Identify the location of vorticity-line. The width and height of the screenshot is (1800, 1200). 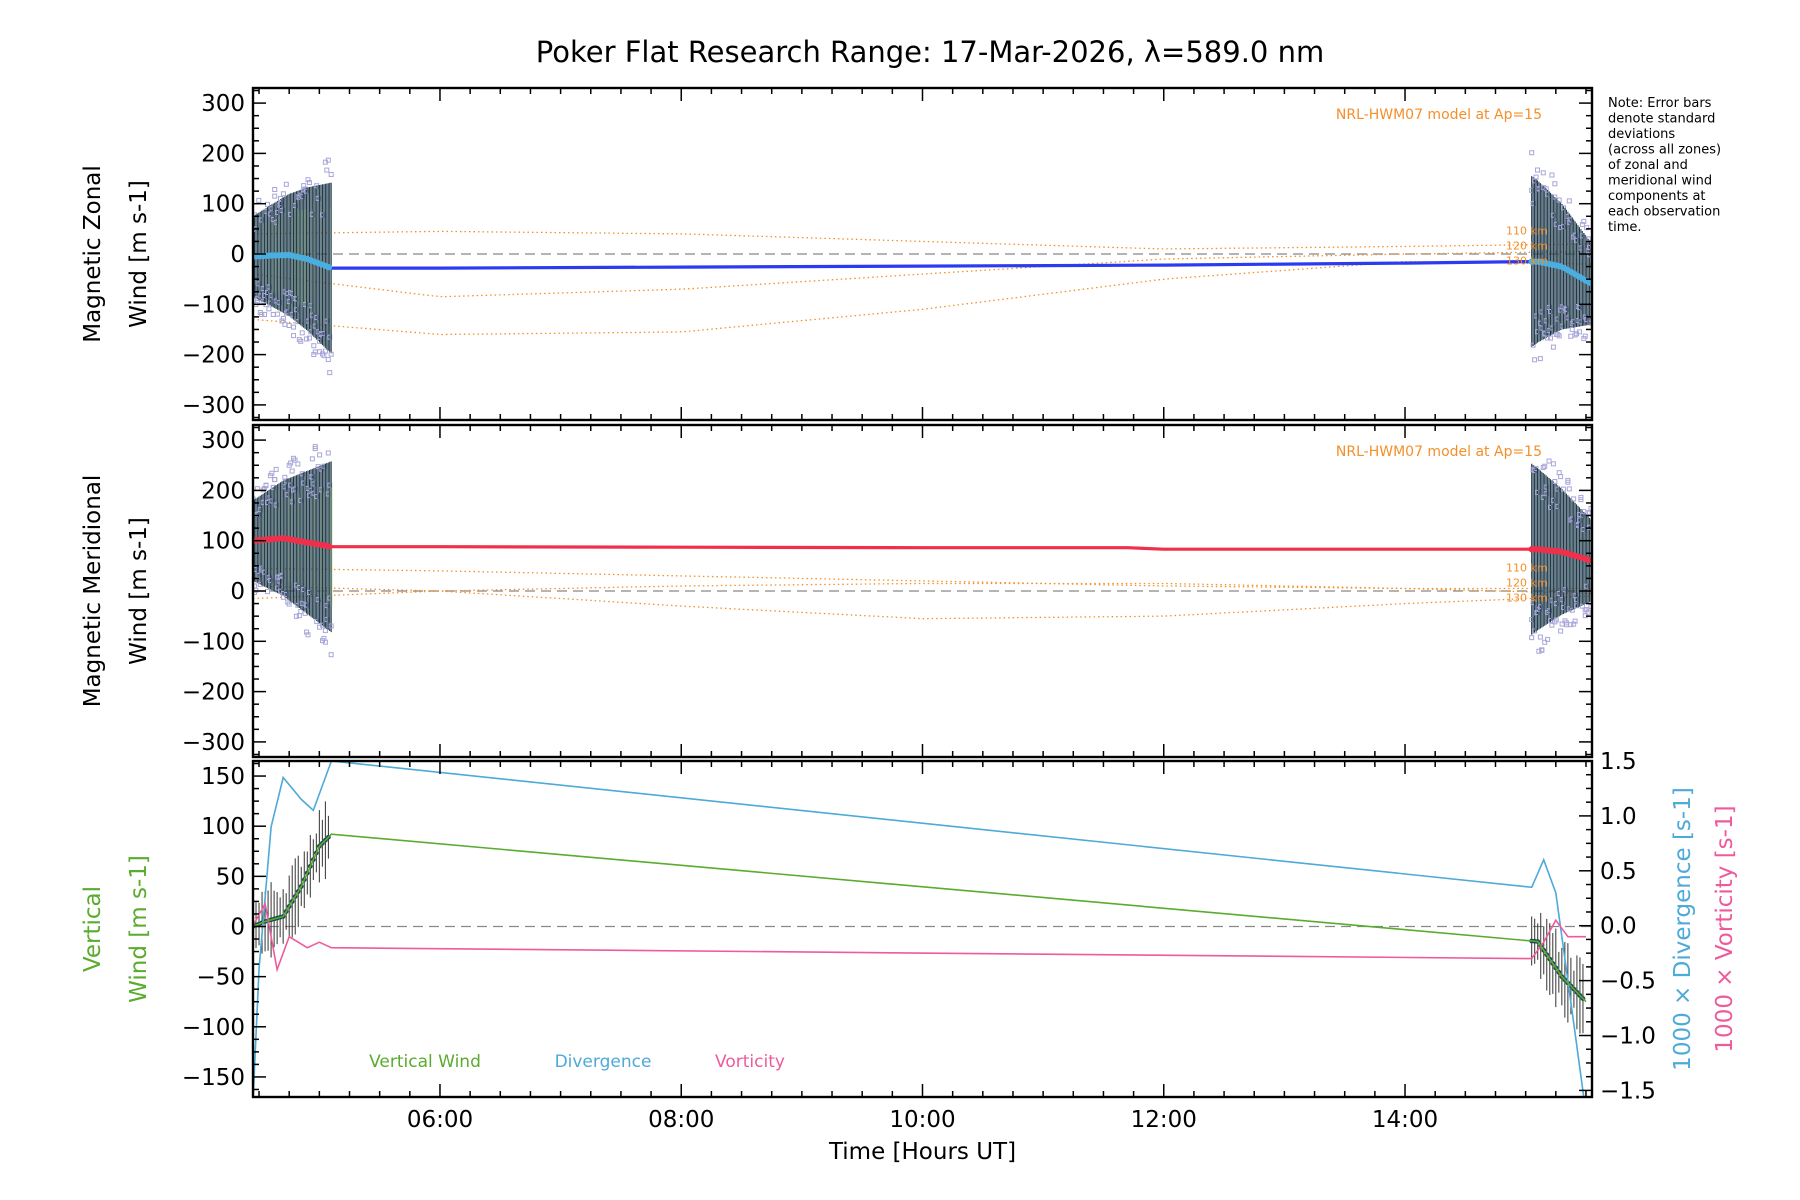
(919, 937).